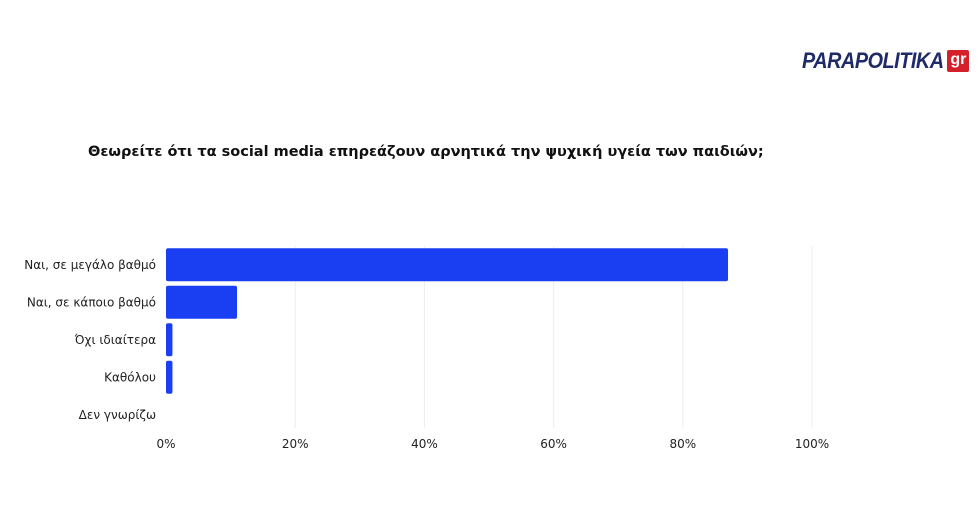 The image size is (978, 506). What do you see at coordinates (91, 302) in the screenshot?
I see `category-label: Ναι, σε κάποιο βαθμό` at bounding box center [91, 302].